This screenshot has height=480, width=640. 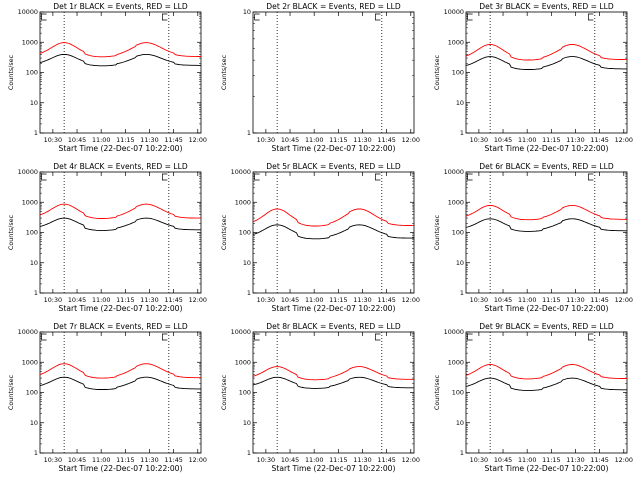 What do you see at coordinates (120, 326) in the screenshot?
I see `panel-title: Det 7r BLACK = Events, RED = LLD` at bounding box center [120, 326].